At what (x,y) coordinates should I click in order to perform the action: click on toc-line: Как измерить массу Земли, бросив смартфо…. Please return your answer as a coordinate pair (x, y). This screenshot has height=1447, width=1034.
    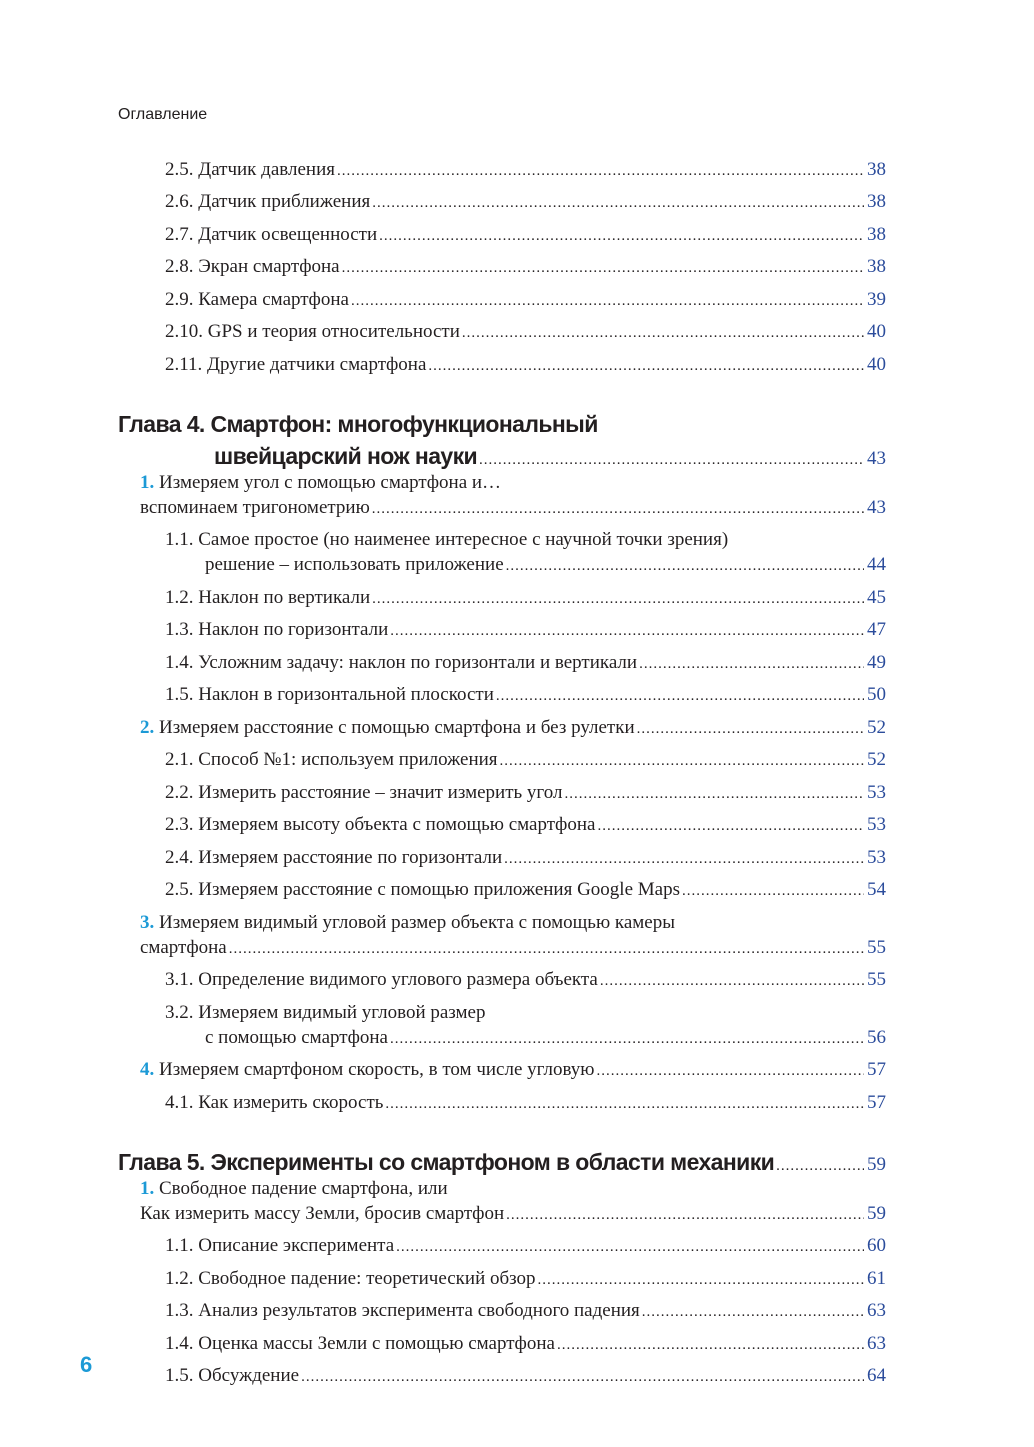
    Looking at the image, I should click on (513, 1214).